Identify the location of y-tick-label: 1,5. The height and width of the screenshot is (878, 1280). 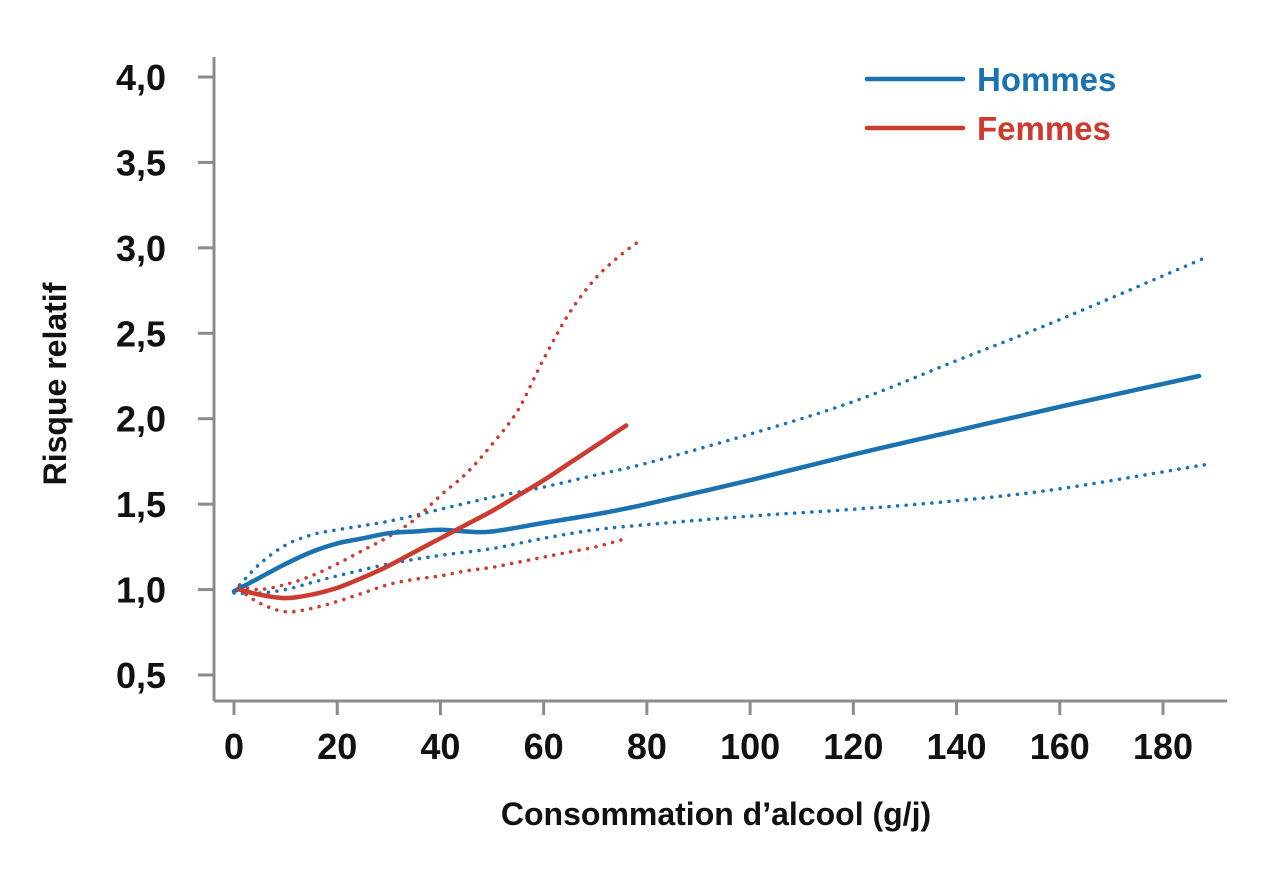
(141, 504).